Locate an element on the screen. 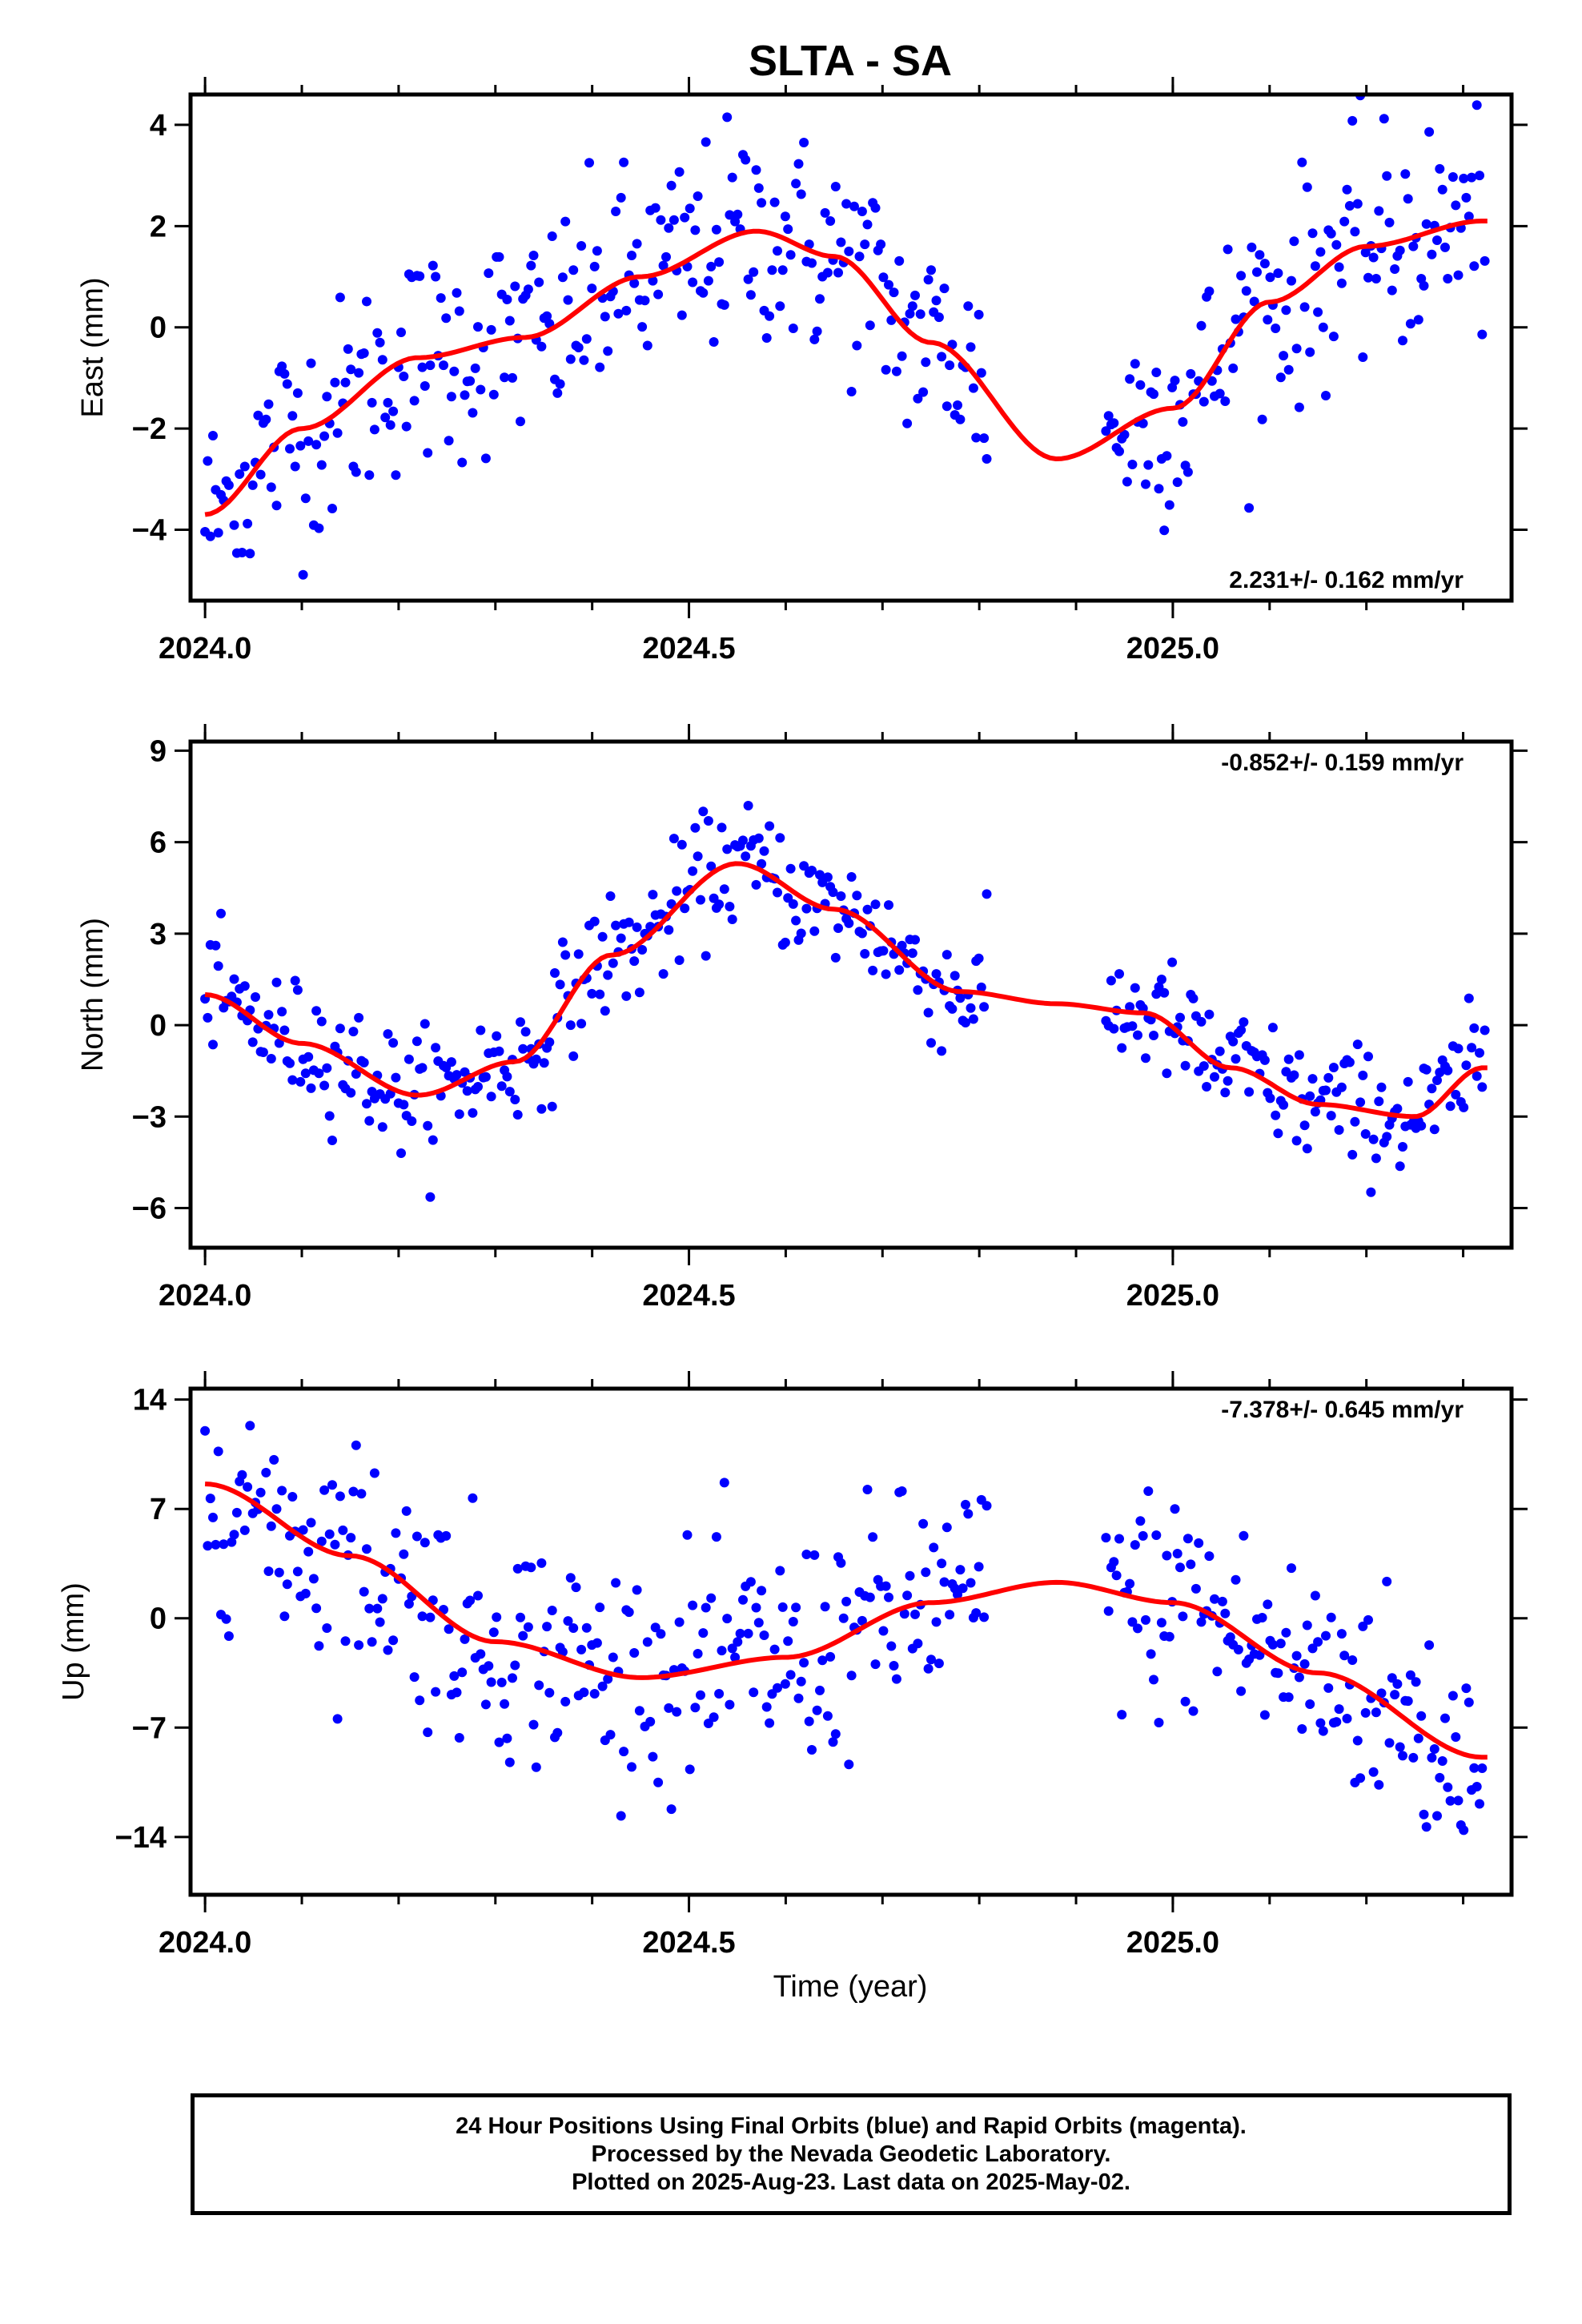 The width and height of the screenshot is (1582, 2324). y-tick-label: −7 is located at coordinates (149, 1728).